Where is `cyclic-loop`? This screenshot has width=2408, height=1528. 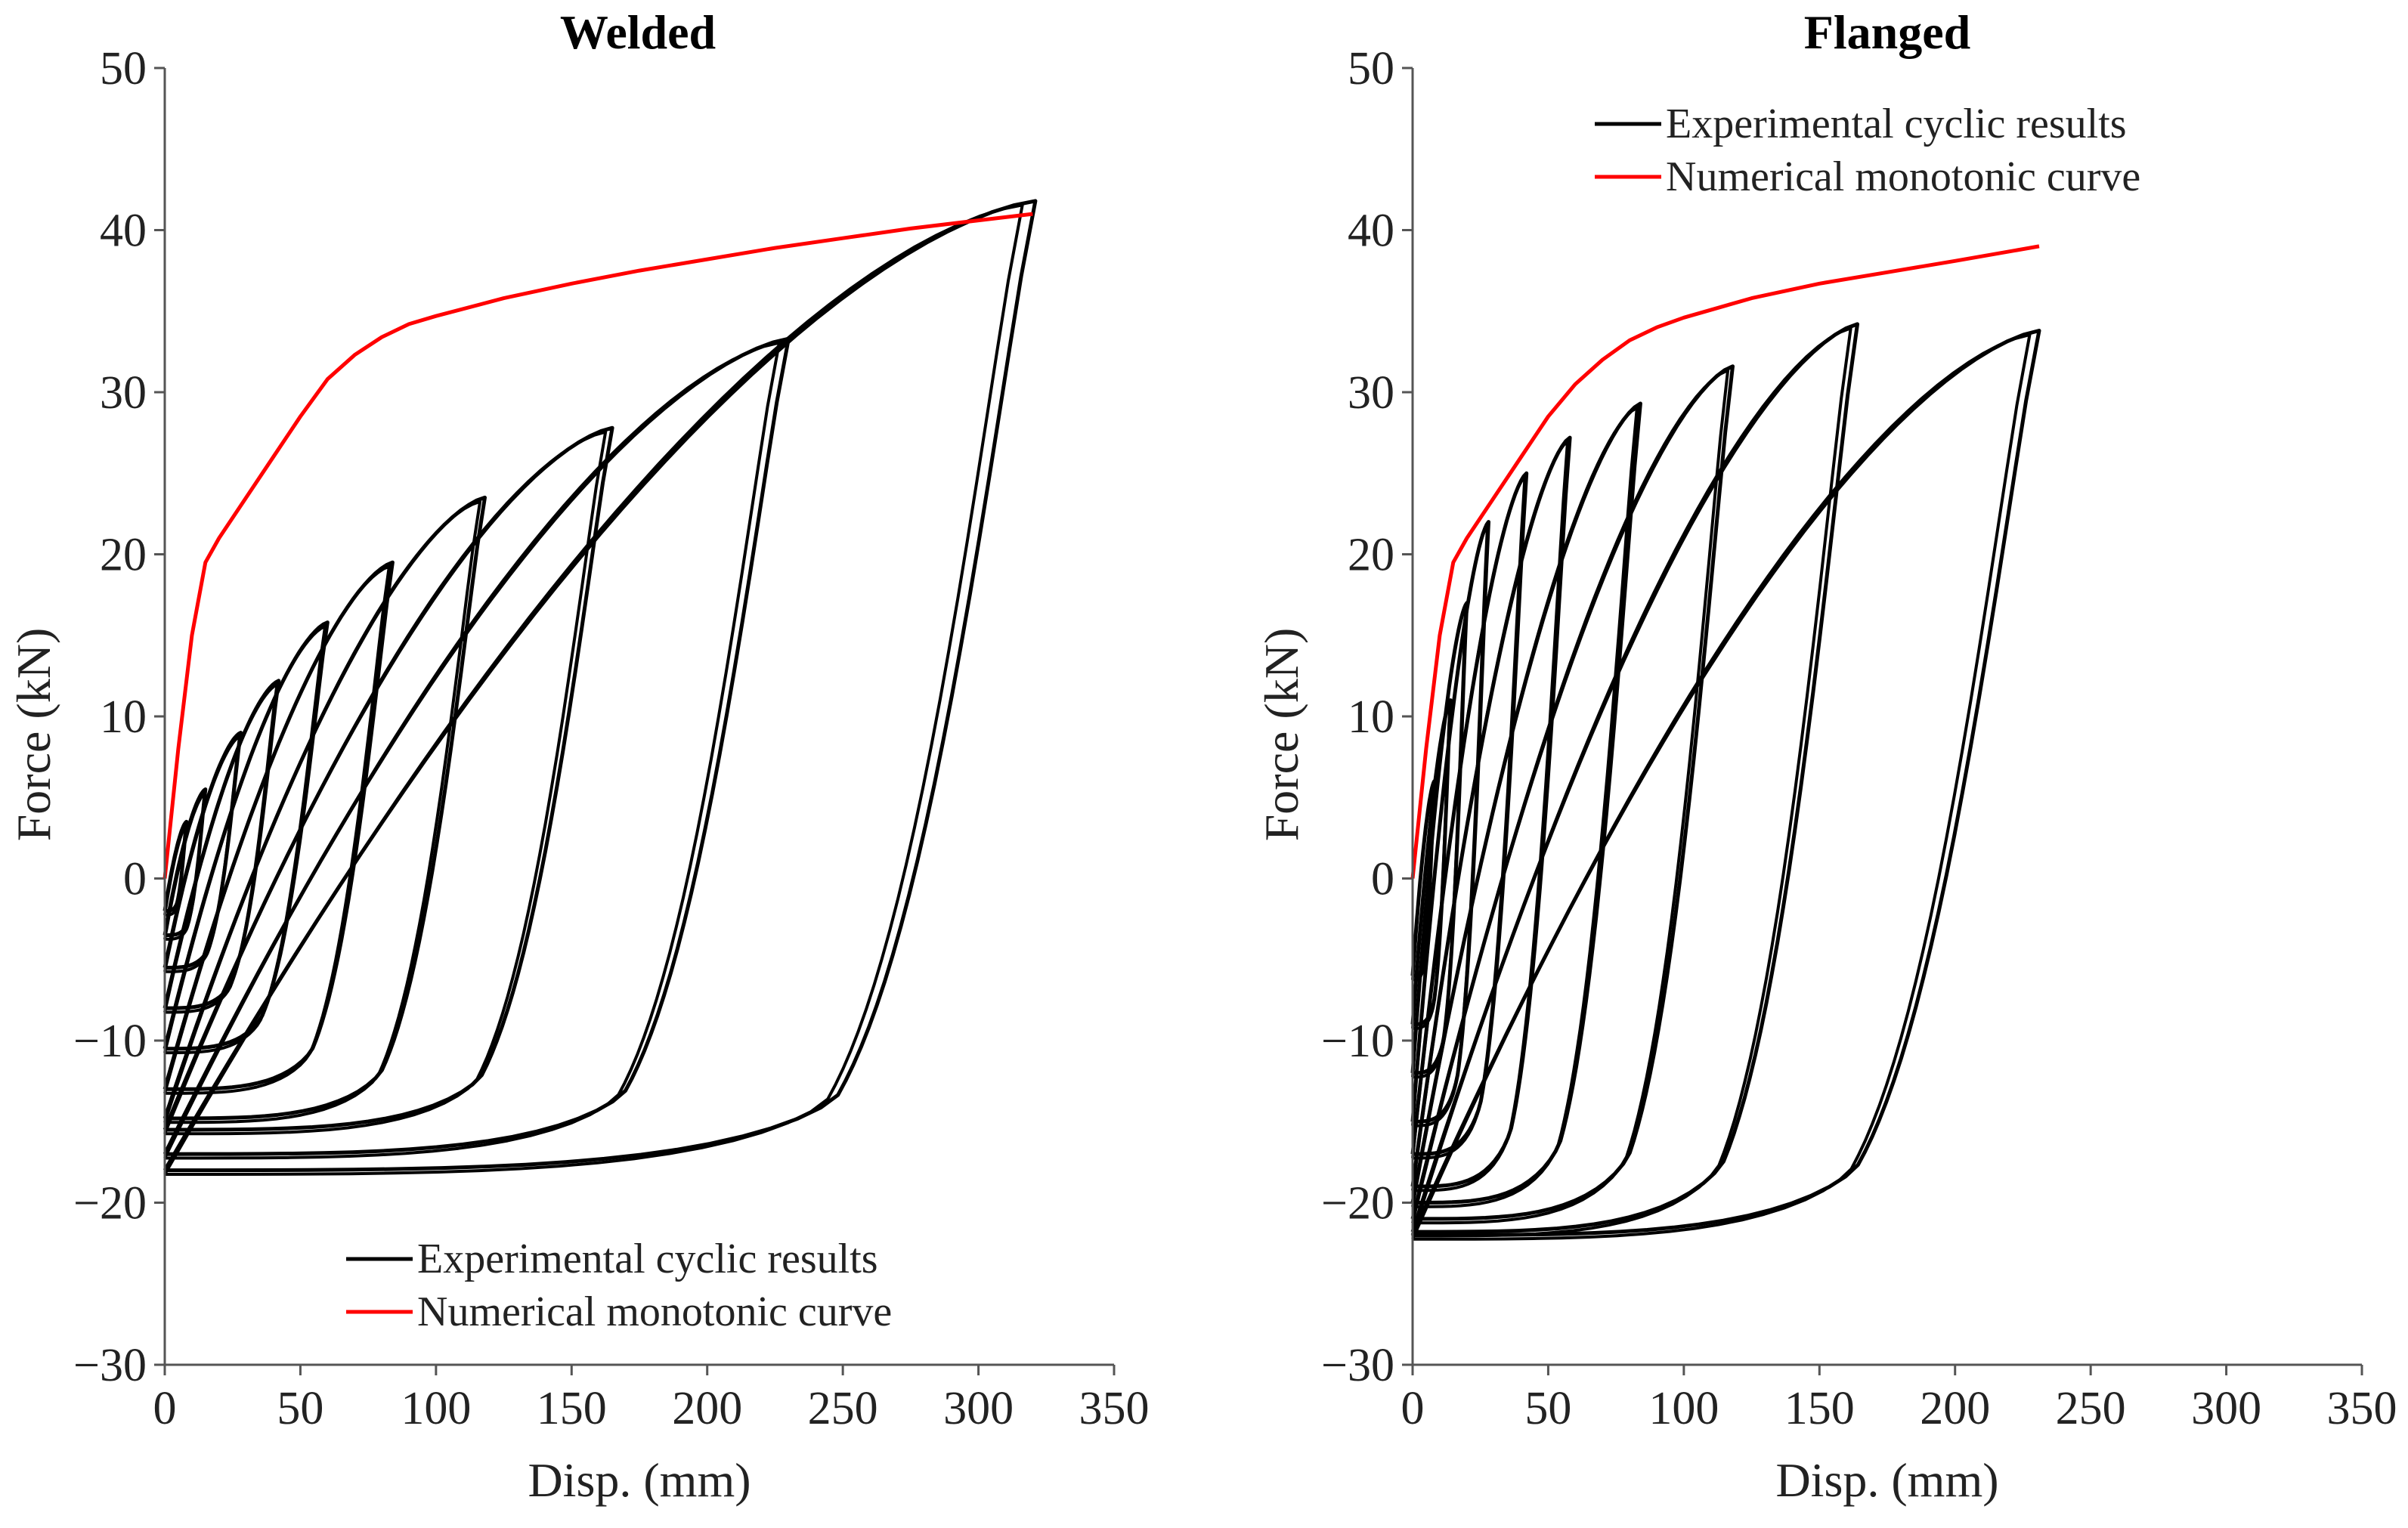
cyclic-loop is located at coordinates (477, 746).